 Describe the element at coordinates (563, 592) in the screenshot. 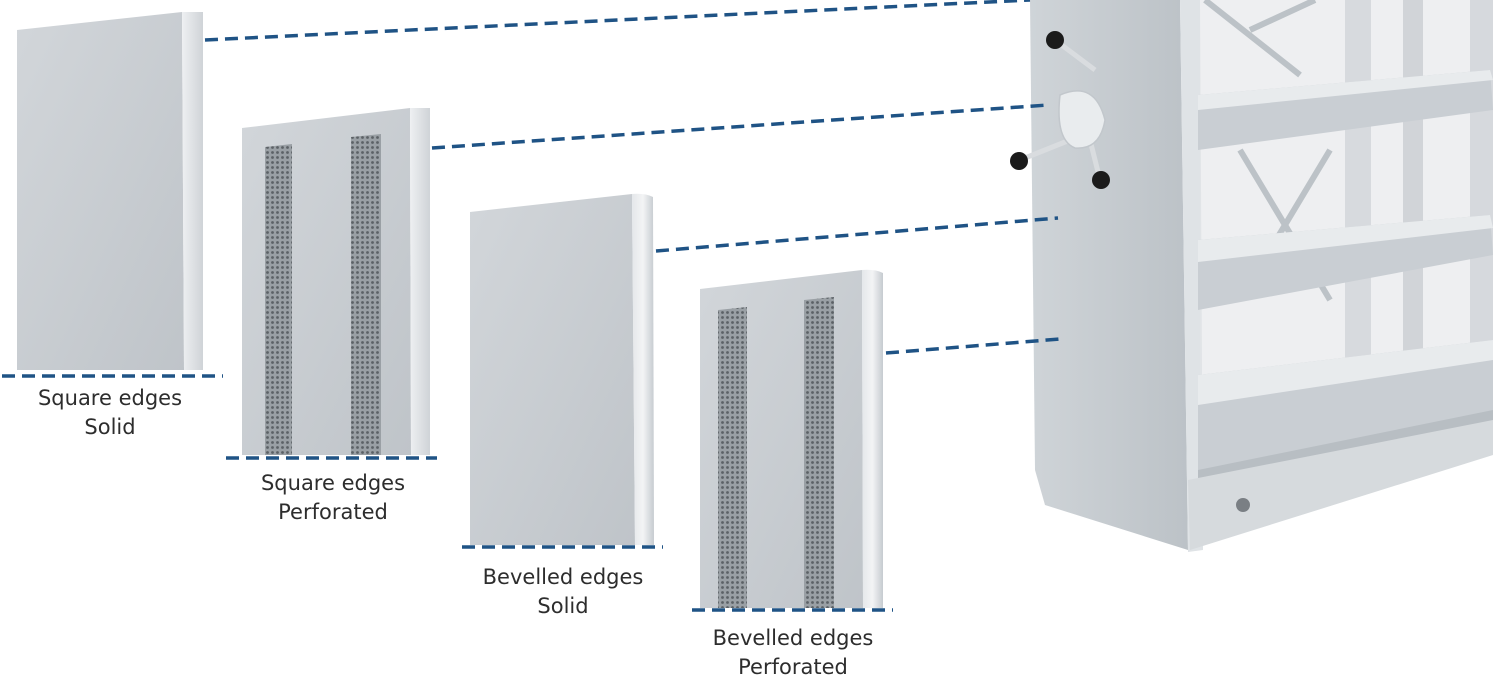

I see `caption-bevelled-solid: Bevelled edges Solid` at that location.